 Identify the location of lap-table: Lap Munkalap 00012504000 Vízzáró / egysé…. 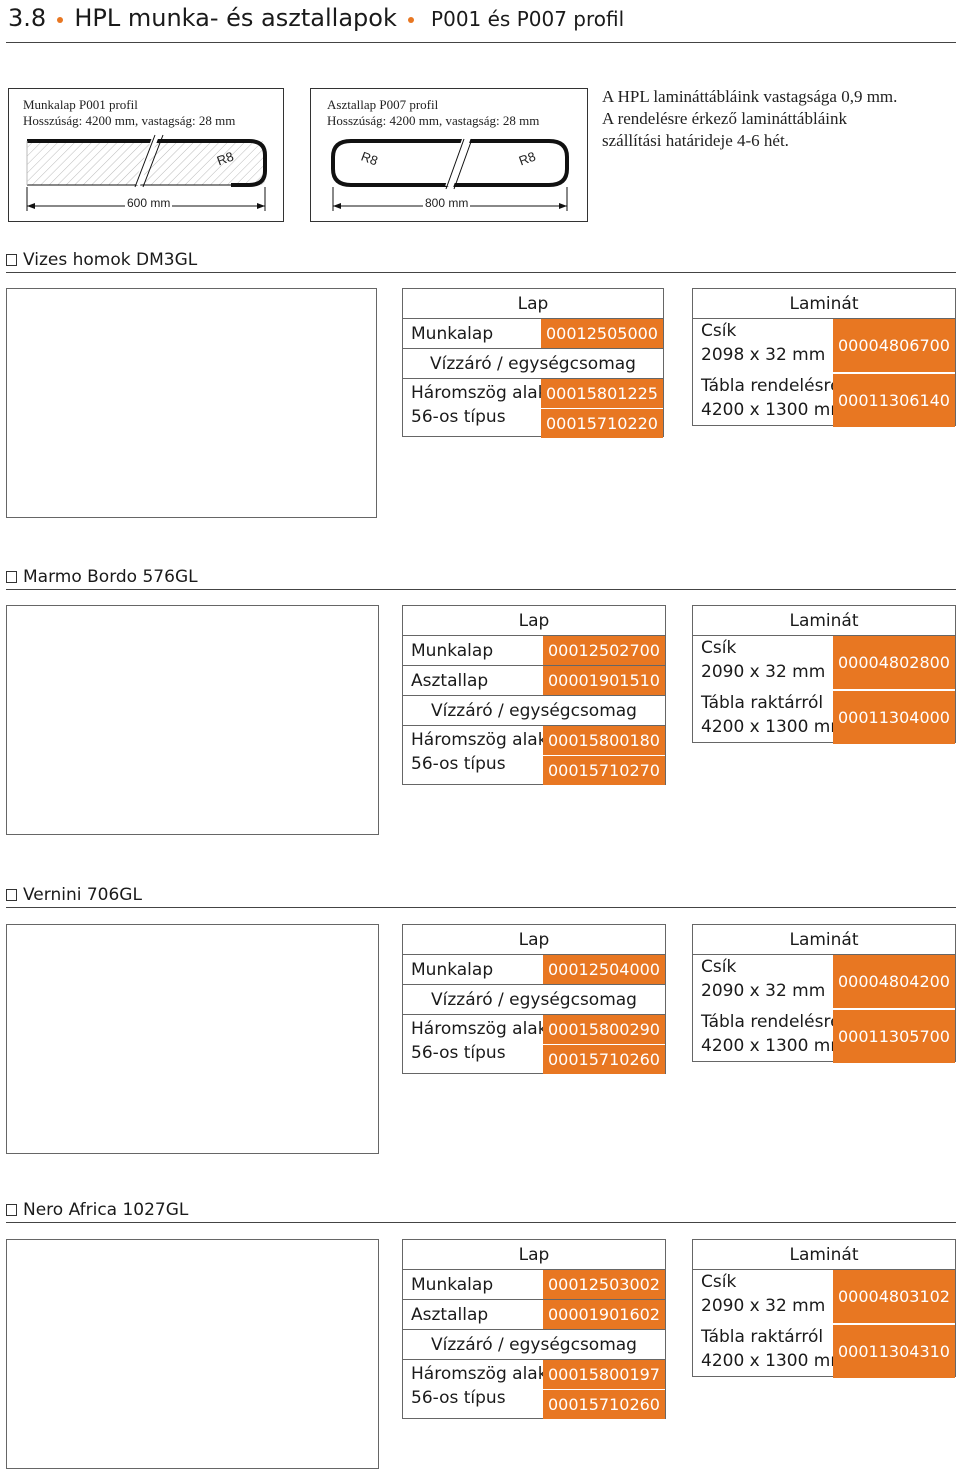
(534, 999).